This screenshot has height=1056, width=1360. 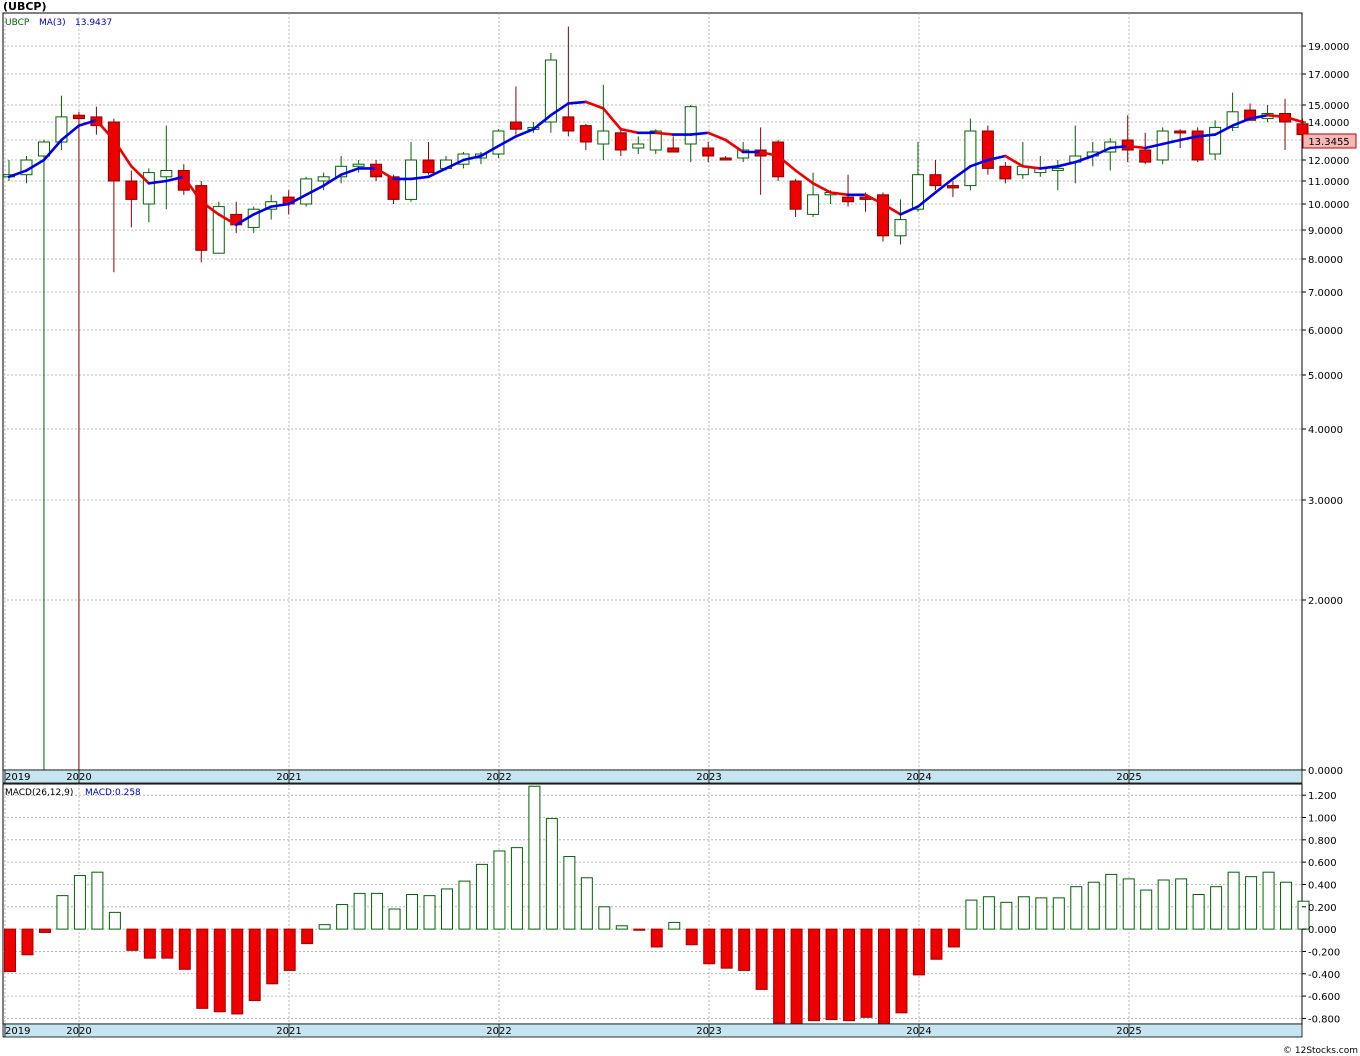 What do you see at coordinates (1325, 771) in the screenshot?
I see `price-tick-label: 0.0000` at bounding box center [1325, 771].